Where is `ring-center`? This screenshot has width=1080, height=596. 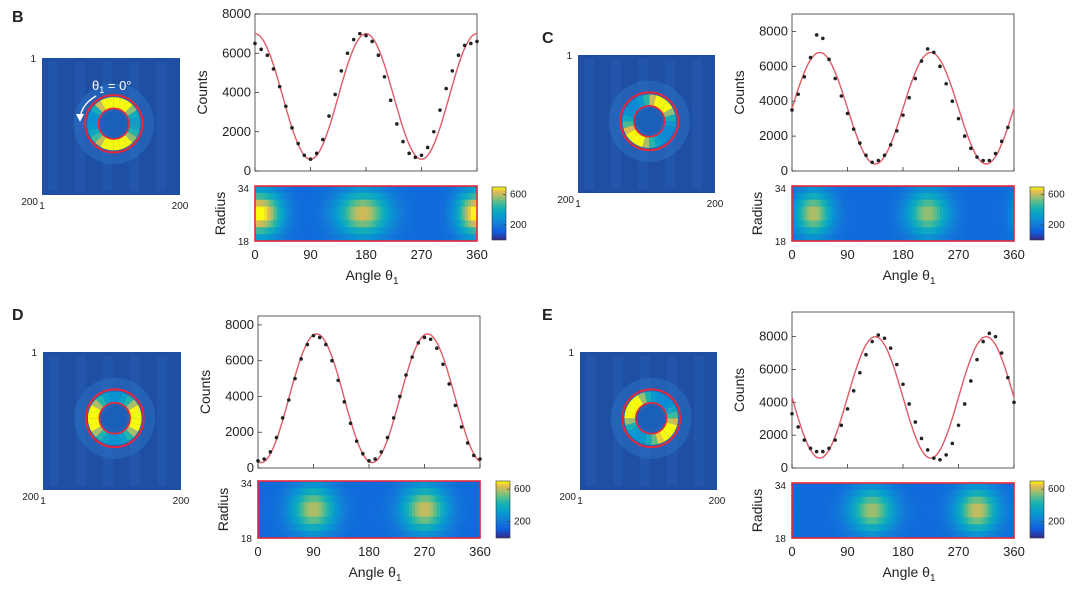 ring-center is located at coordinates (649, 121).